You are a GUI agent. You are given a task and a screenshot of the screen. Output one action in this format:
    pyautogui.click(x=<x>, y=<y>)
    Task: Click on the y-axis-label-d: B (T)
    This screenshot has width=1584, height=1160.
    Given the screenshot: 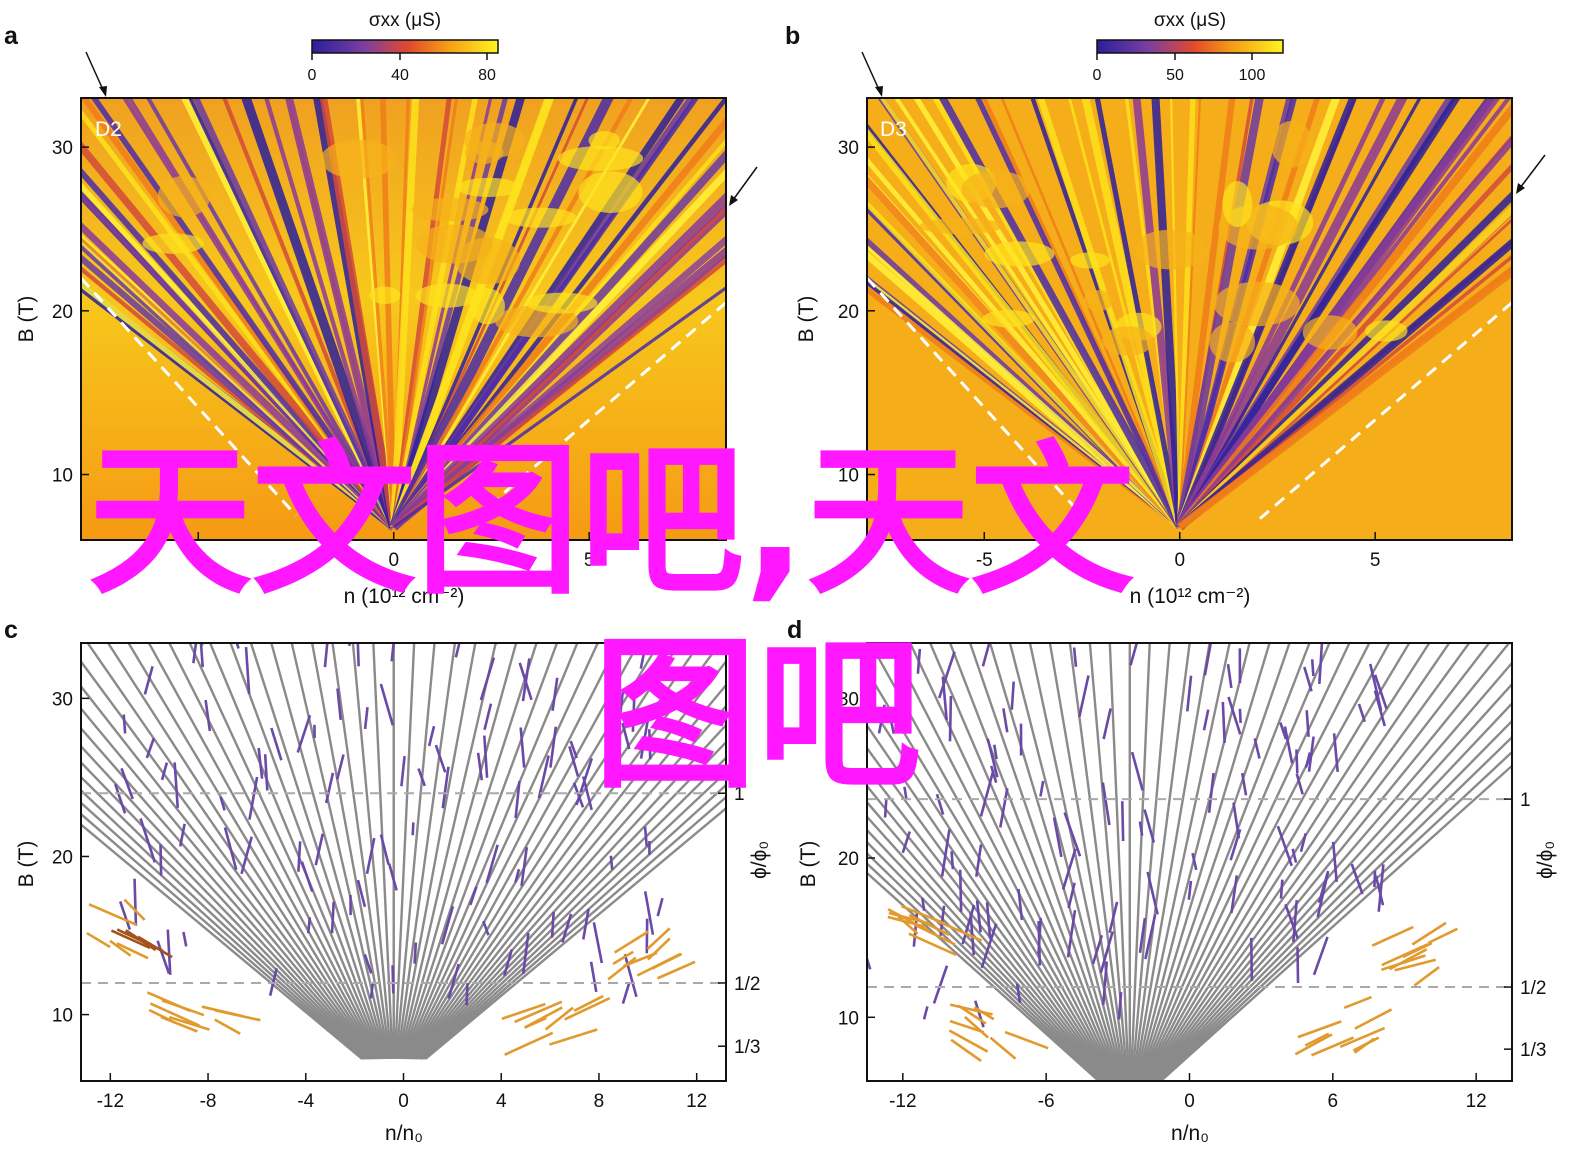 What is the action you would take?
    pyautogui.click(x=808, y=864)
    